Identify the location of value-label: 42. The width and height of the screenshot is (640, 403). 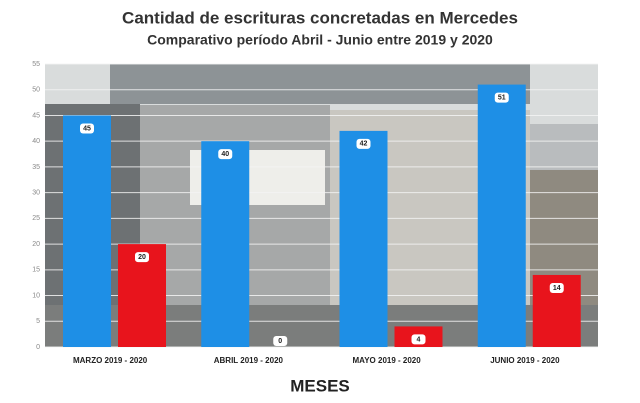
(364, 144).